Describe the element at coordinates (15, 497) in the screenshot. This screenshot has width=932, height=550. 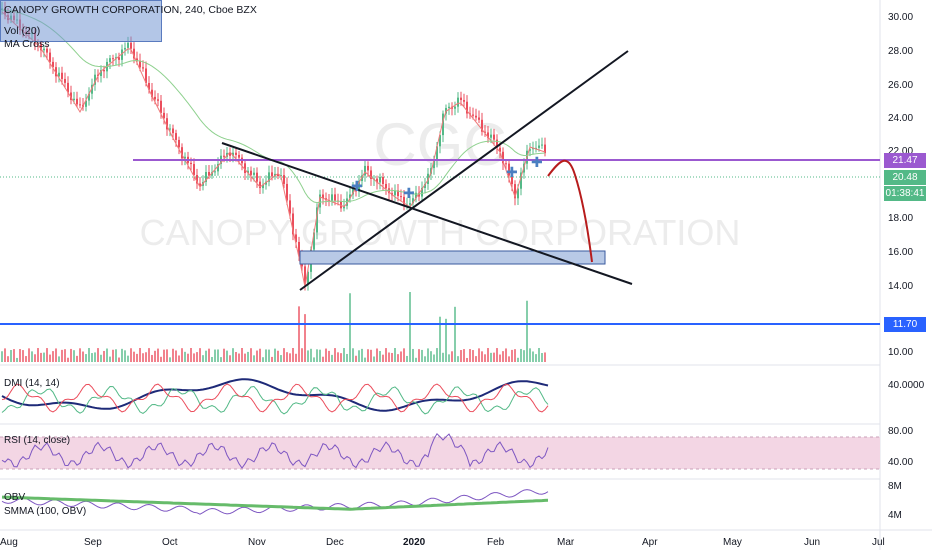
I see `obv-label: OBV` at that location.